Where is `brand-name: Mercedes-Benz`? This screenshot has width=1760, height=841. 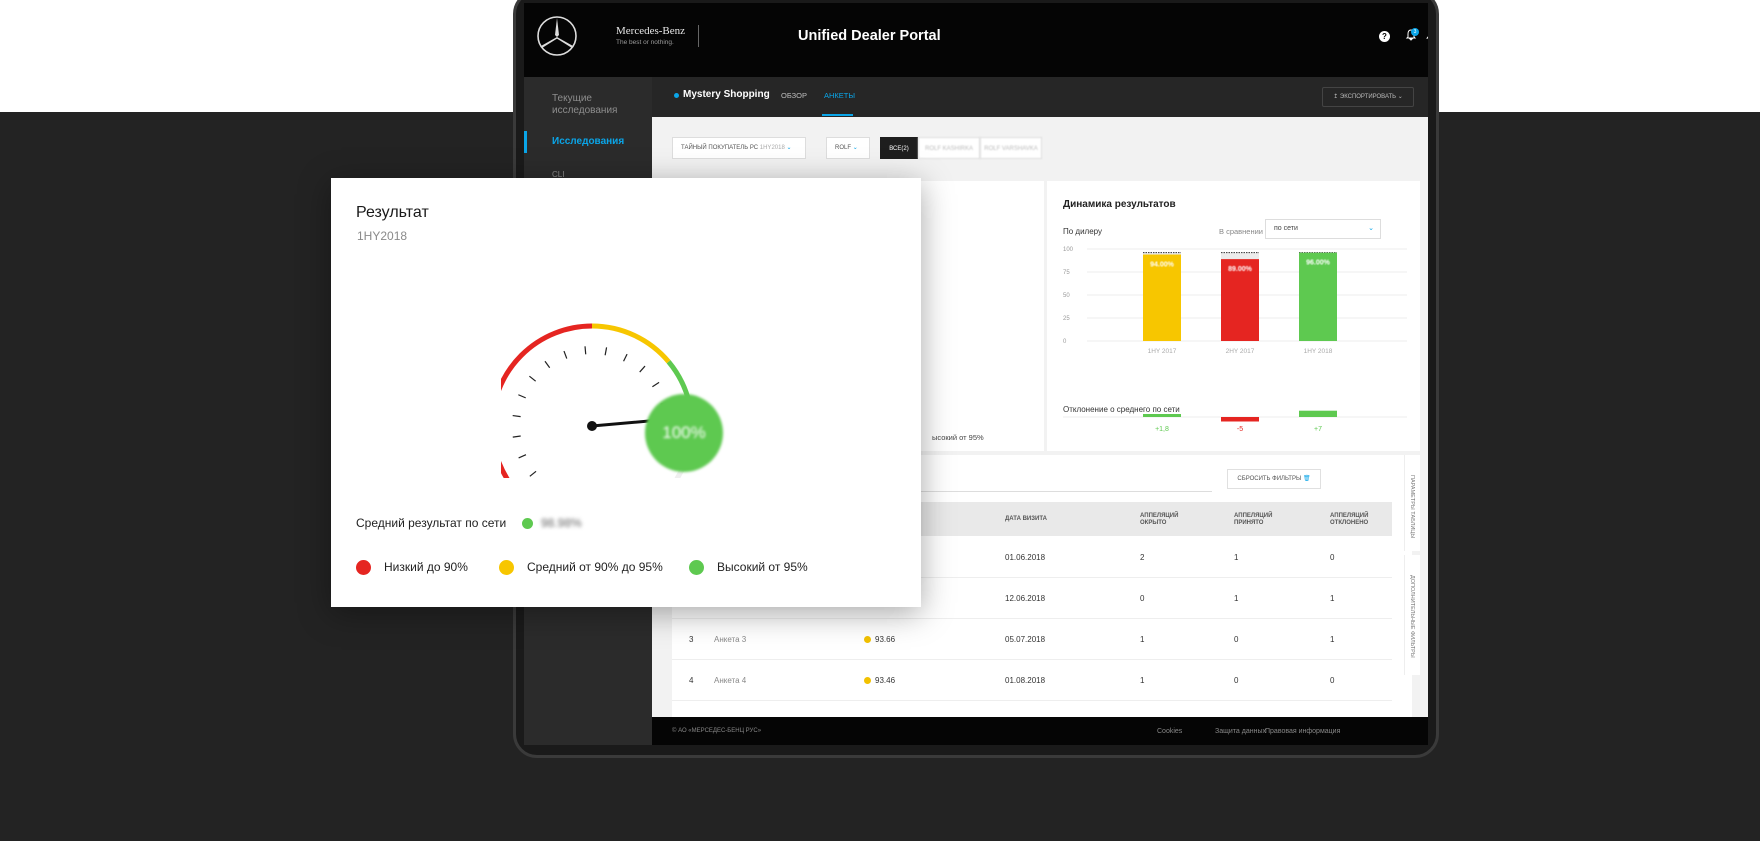 brand-name: Mercedes-Benz is located at coordinates (651, 31).